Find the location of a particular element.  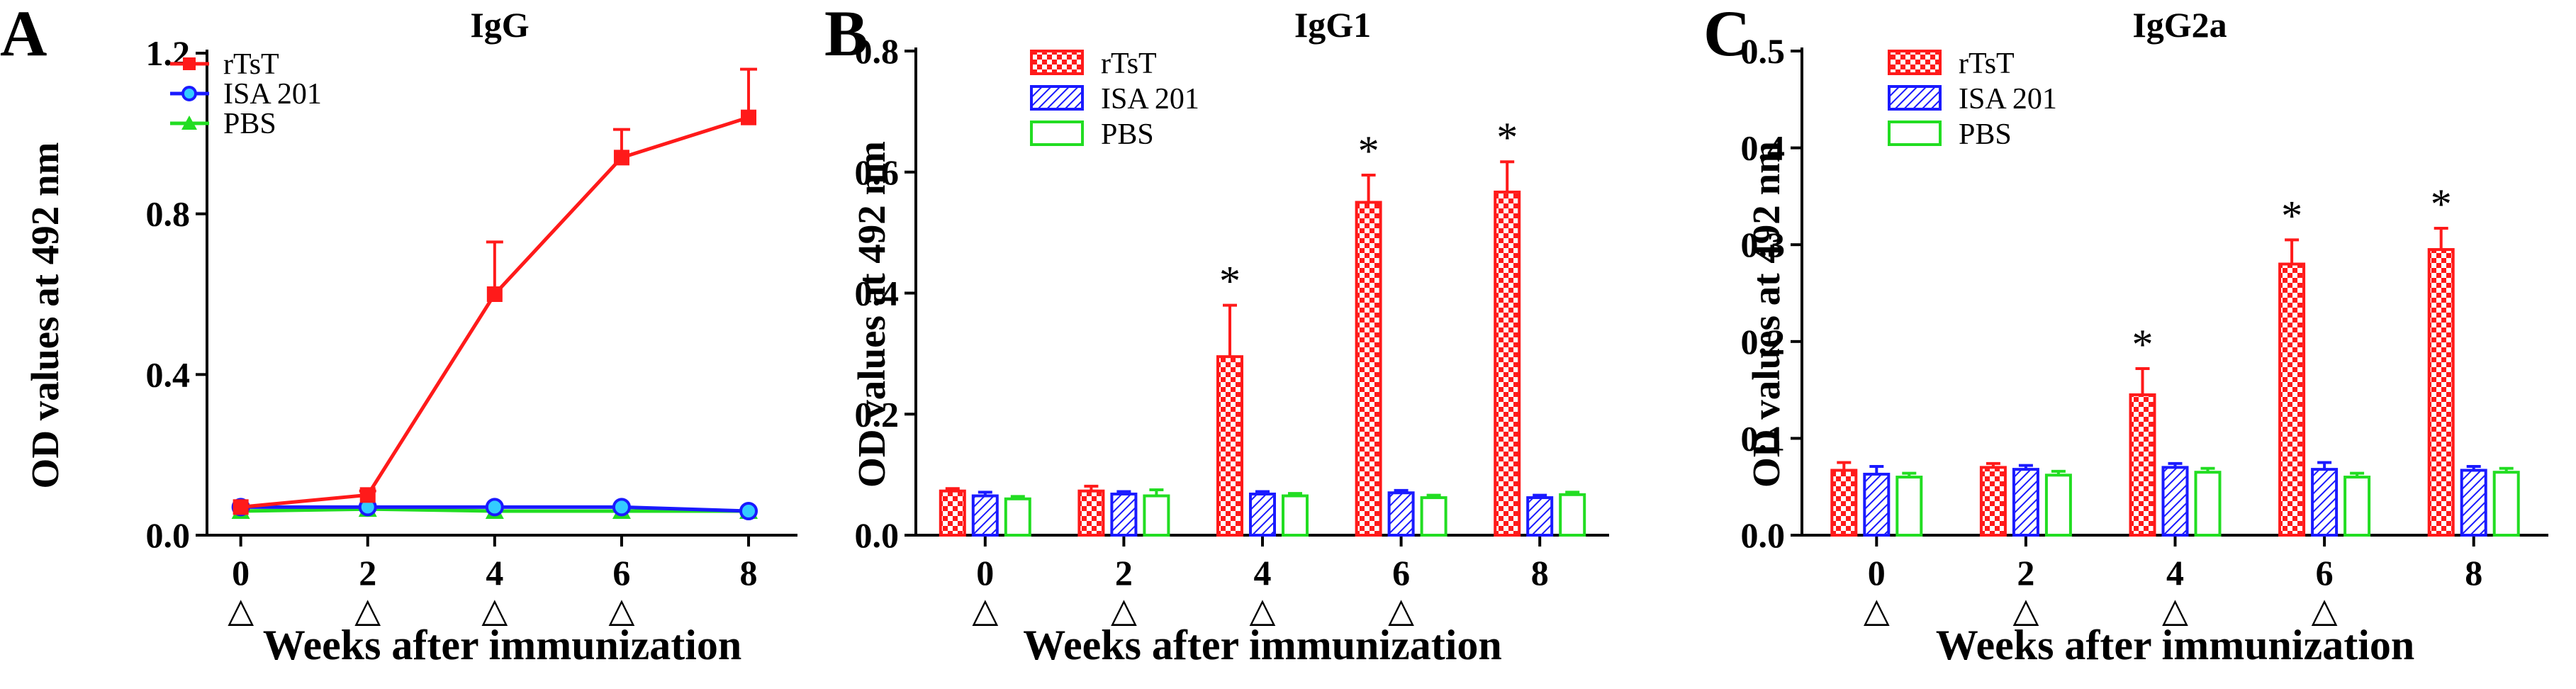

legend-label: PBS is located at coordinates (250, 124).